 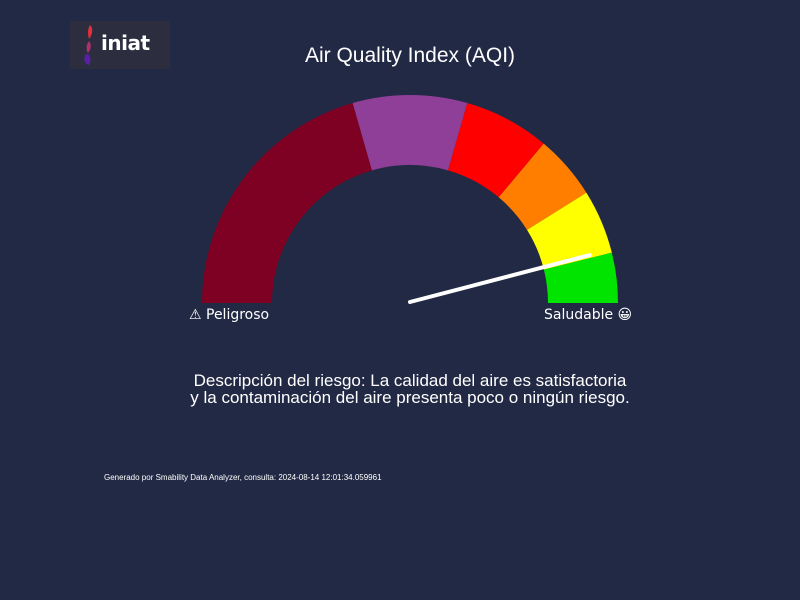 I want to click on iniat-logo: iniat, so click(x=120, y=45).